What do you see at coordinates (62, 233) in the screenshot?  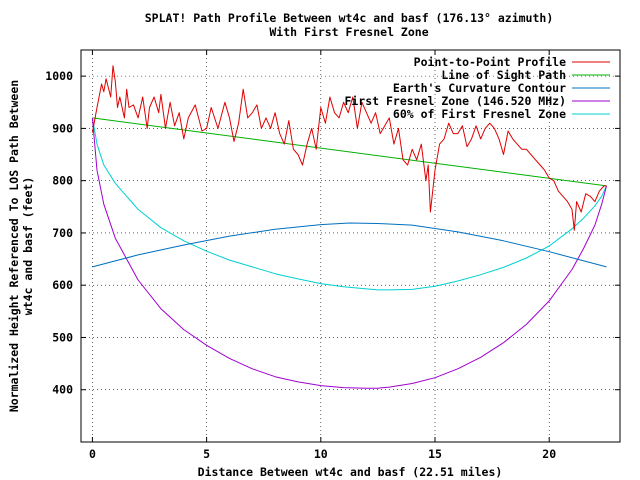 I see `y-tick-label: 700` at bounding box center [62, 233].